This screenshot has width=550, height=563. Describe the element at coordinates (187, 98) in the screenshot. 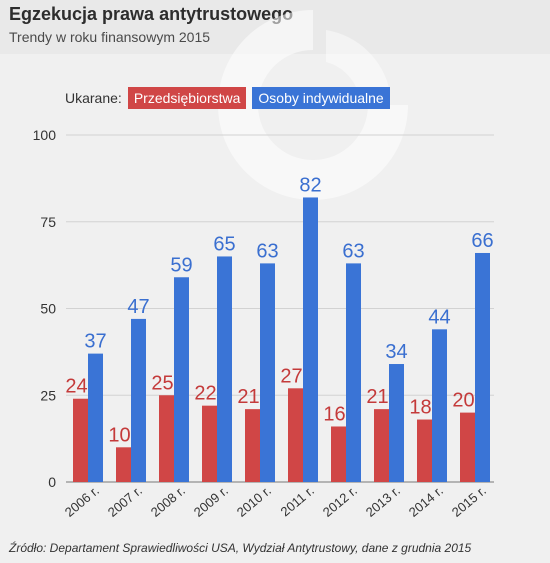

I see `legend-item-przedsiebiorstwa: Przedsiębiorstwa` at that location.